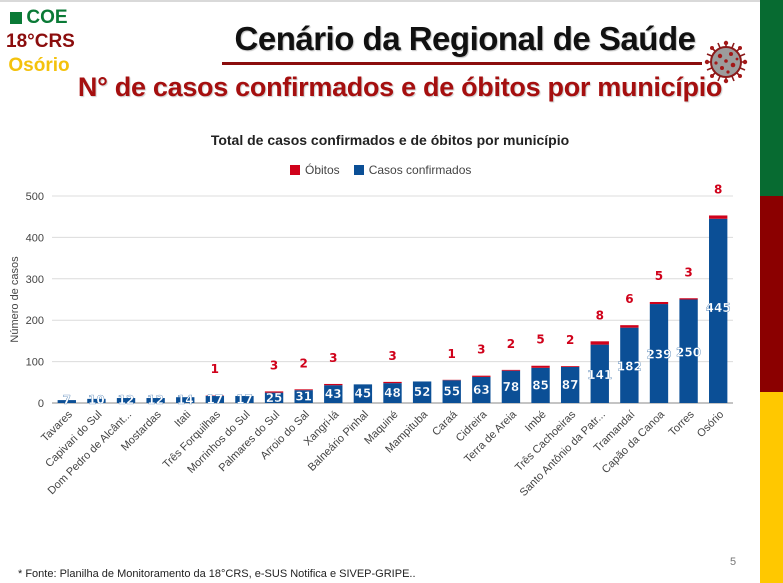 This screenshot has width=783, height=583. I want to click on legend-swatch-deaths, so click(295, 170).